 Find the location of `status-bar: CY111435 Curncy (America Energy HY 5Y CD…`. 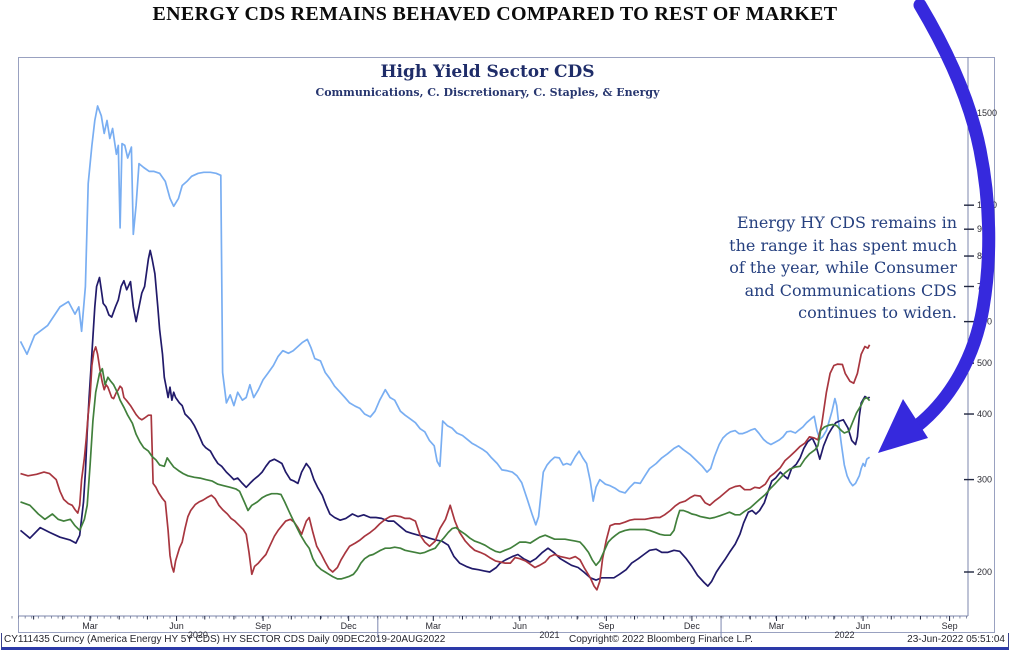

status-bar: CY111435 Curncy (America Energy HY 5Y CD… is located at coordinates (505, 641).